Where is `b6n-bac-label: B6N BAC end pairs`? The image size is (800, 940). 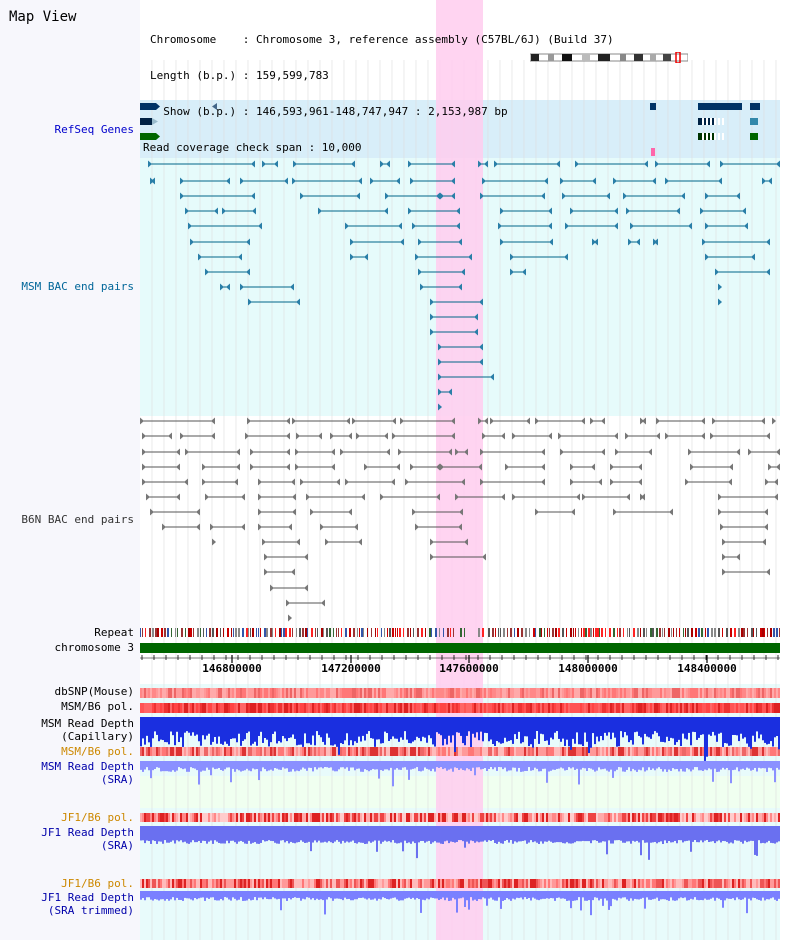
b6n-bac-label: B6N BAC end pairs is located at coordinates (77, 519).